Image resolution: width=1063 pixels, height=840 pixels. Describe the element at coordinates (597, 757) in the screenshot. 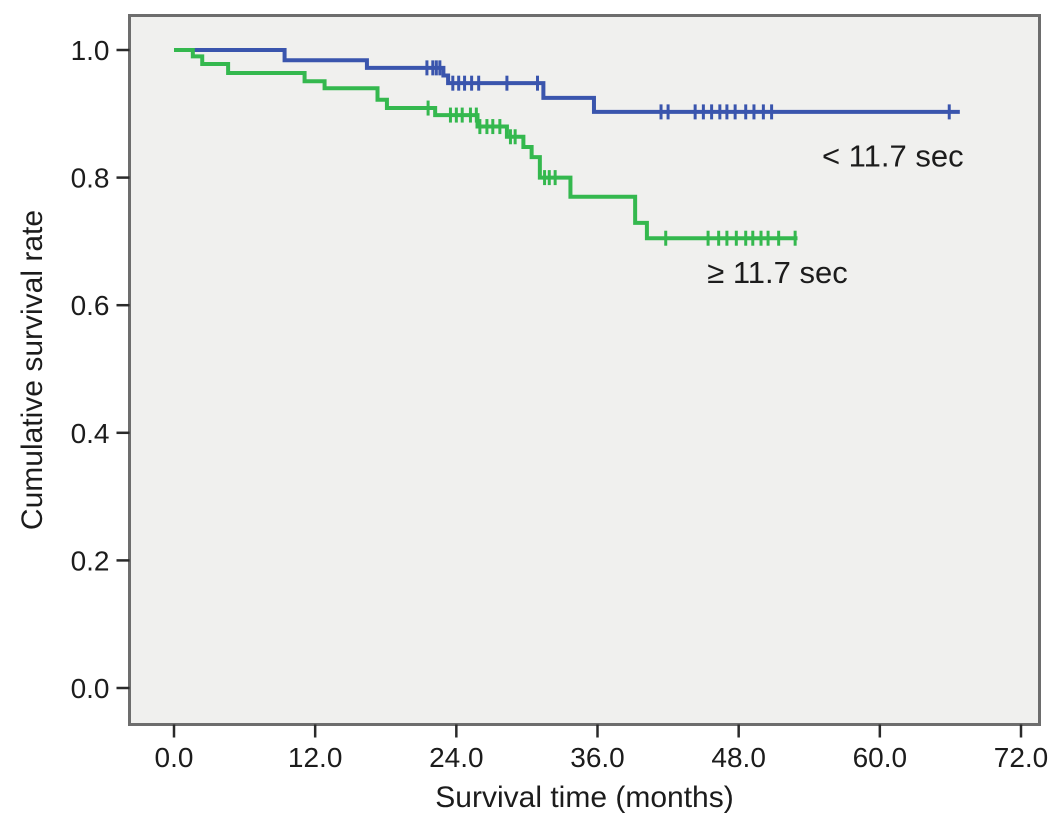

I see `x-tick-label: 36.0` at that location.